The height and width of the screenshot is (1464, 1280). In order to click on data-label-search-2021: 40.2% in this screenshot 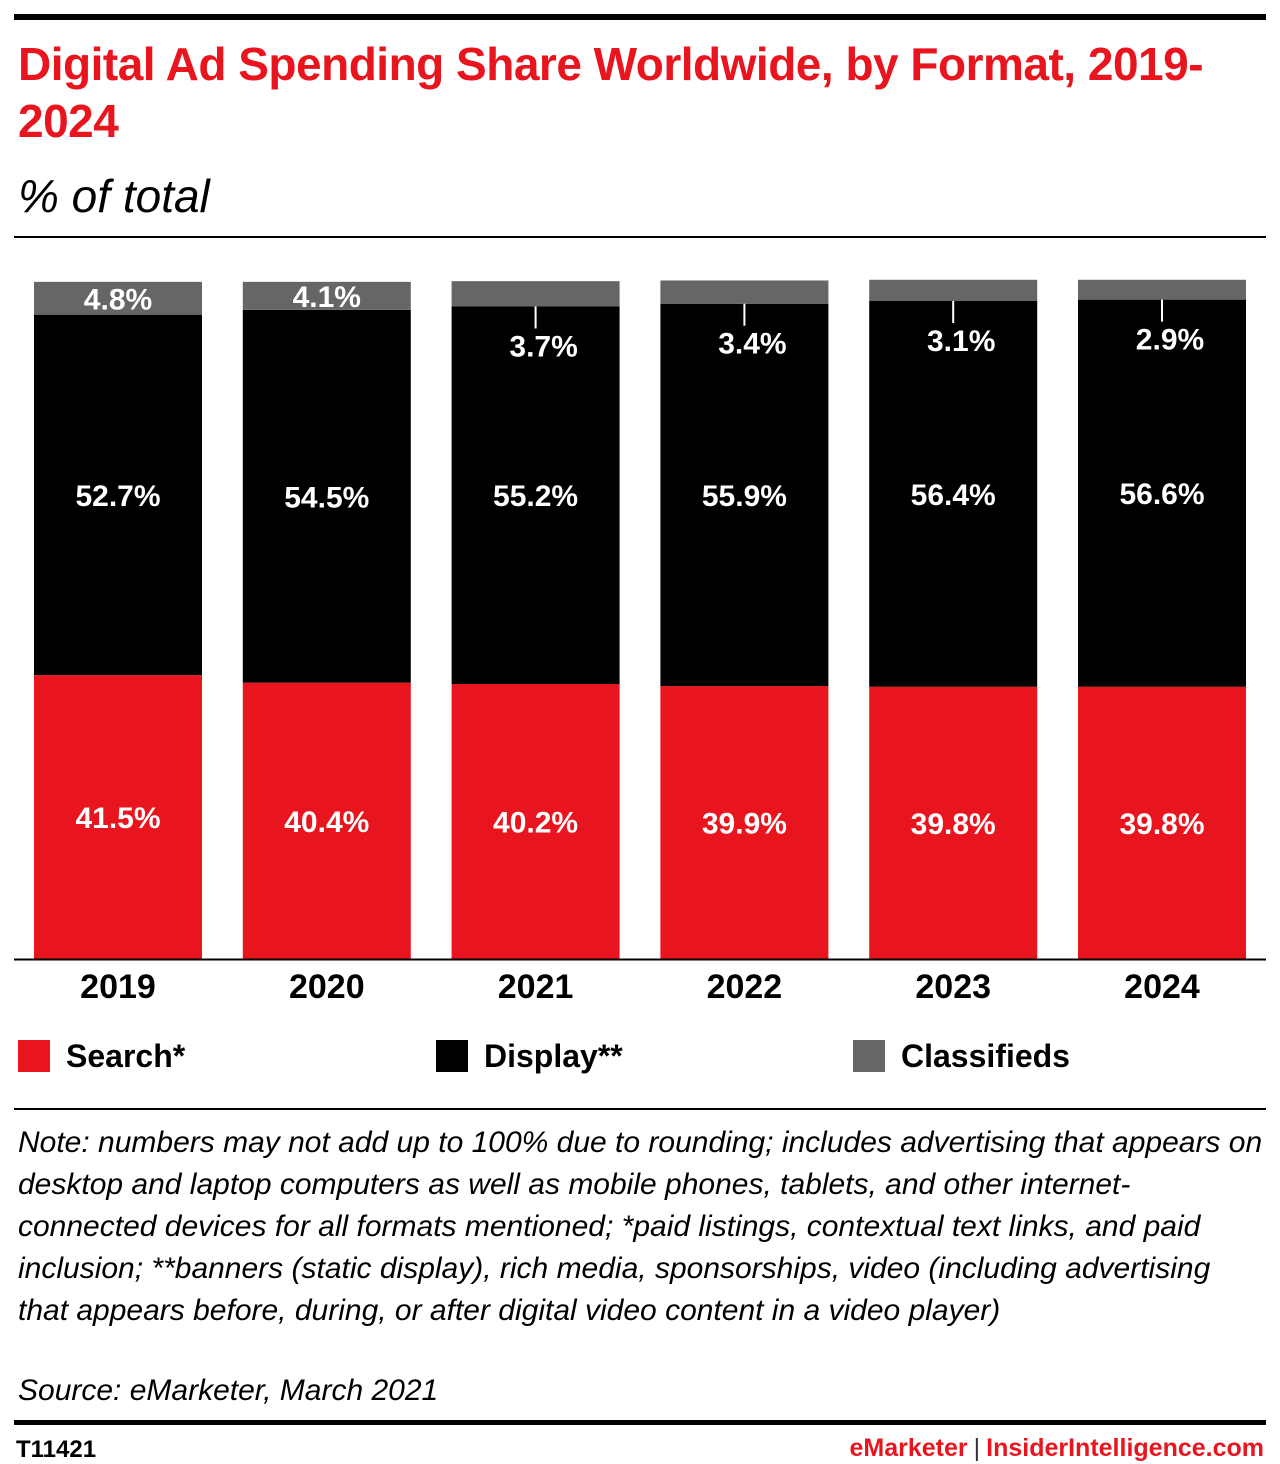, I will do `click(535, 823)`.